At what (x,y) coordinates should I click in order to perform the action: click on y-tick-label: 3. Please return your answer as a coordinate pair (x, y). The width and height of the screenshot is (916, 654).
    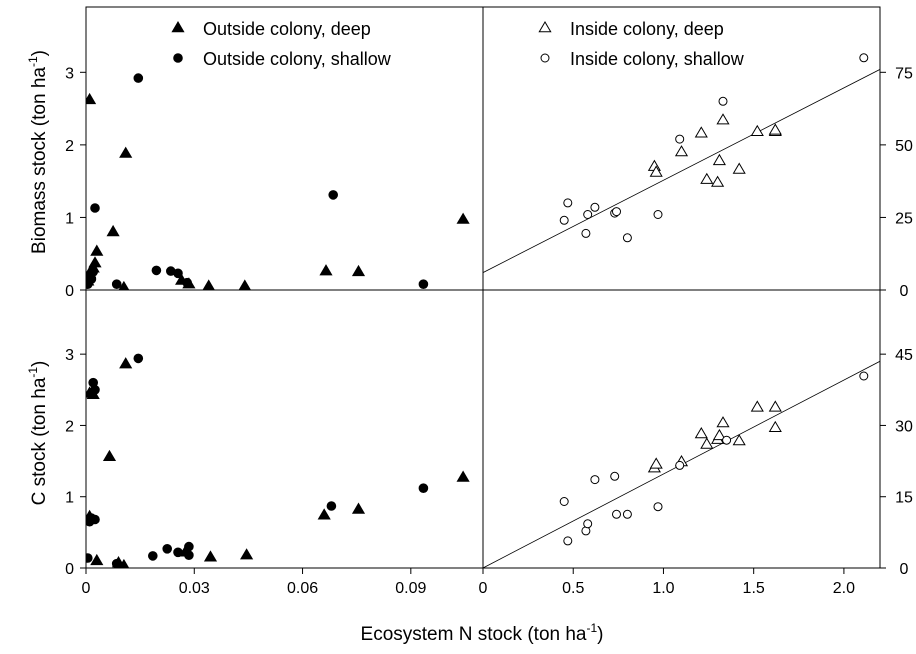
    Looking at the image, I should click on (69, 355).